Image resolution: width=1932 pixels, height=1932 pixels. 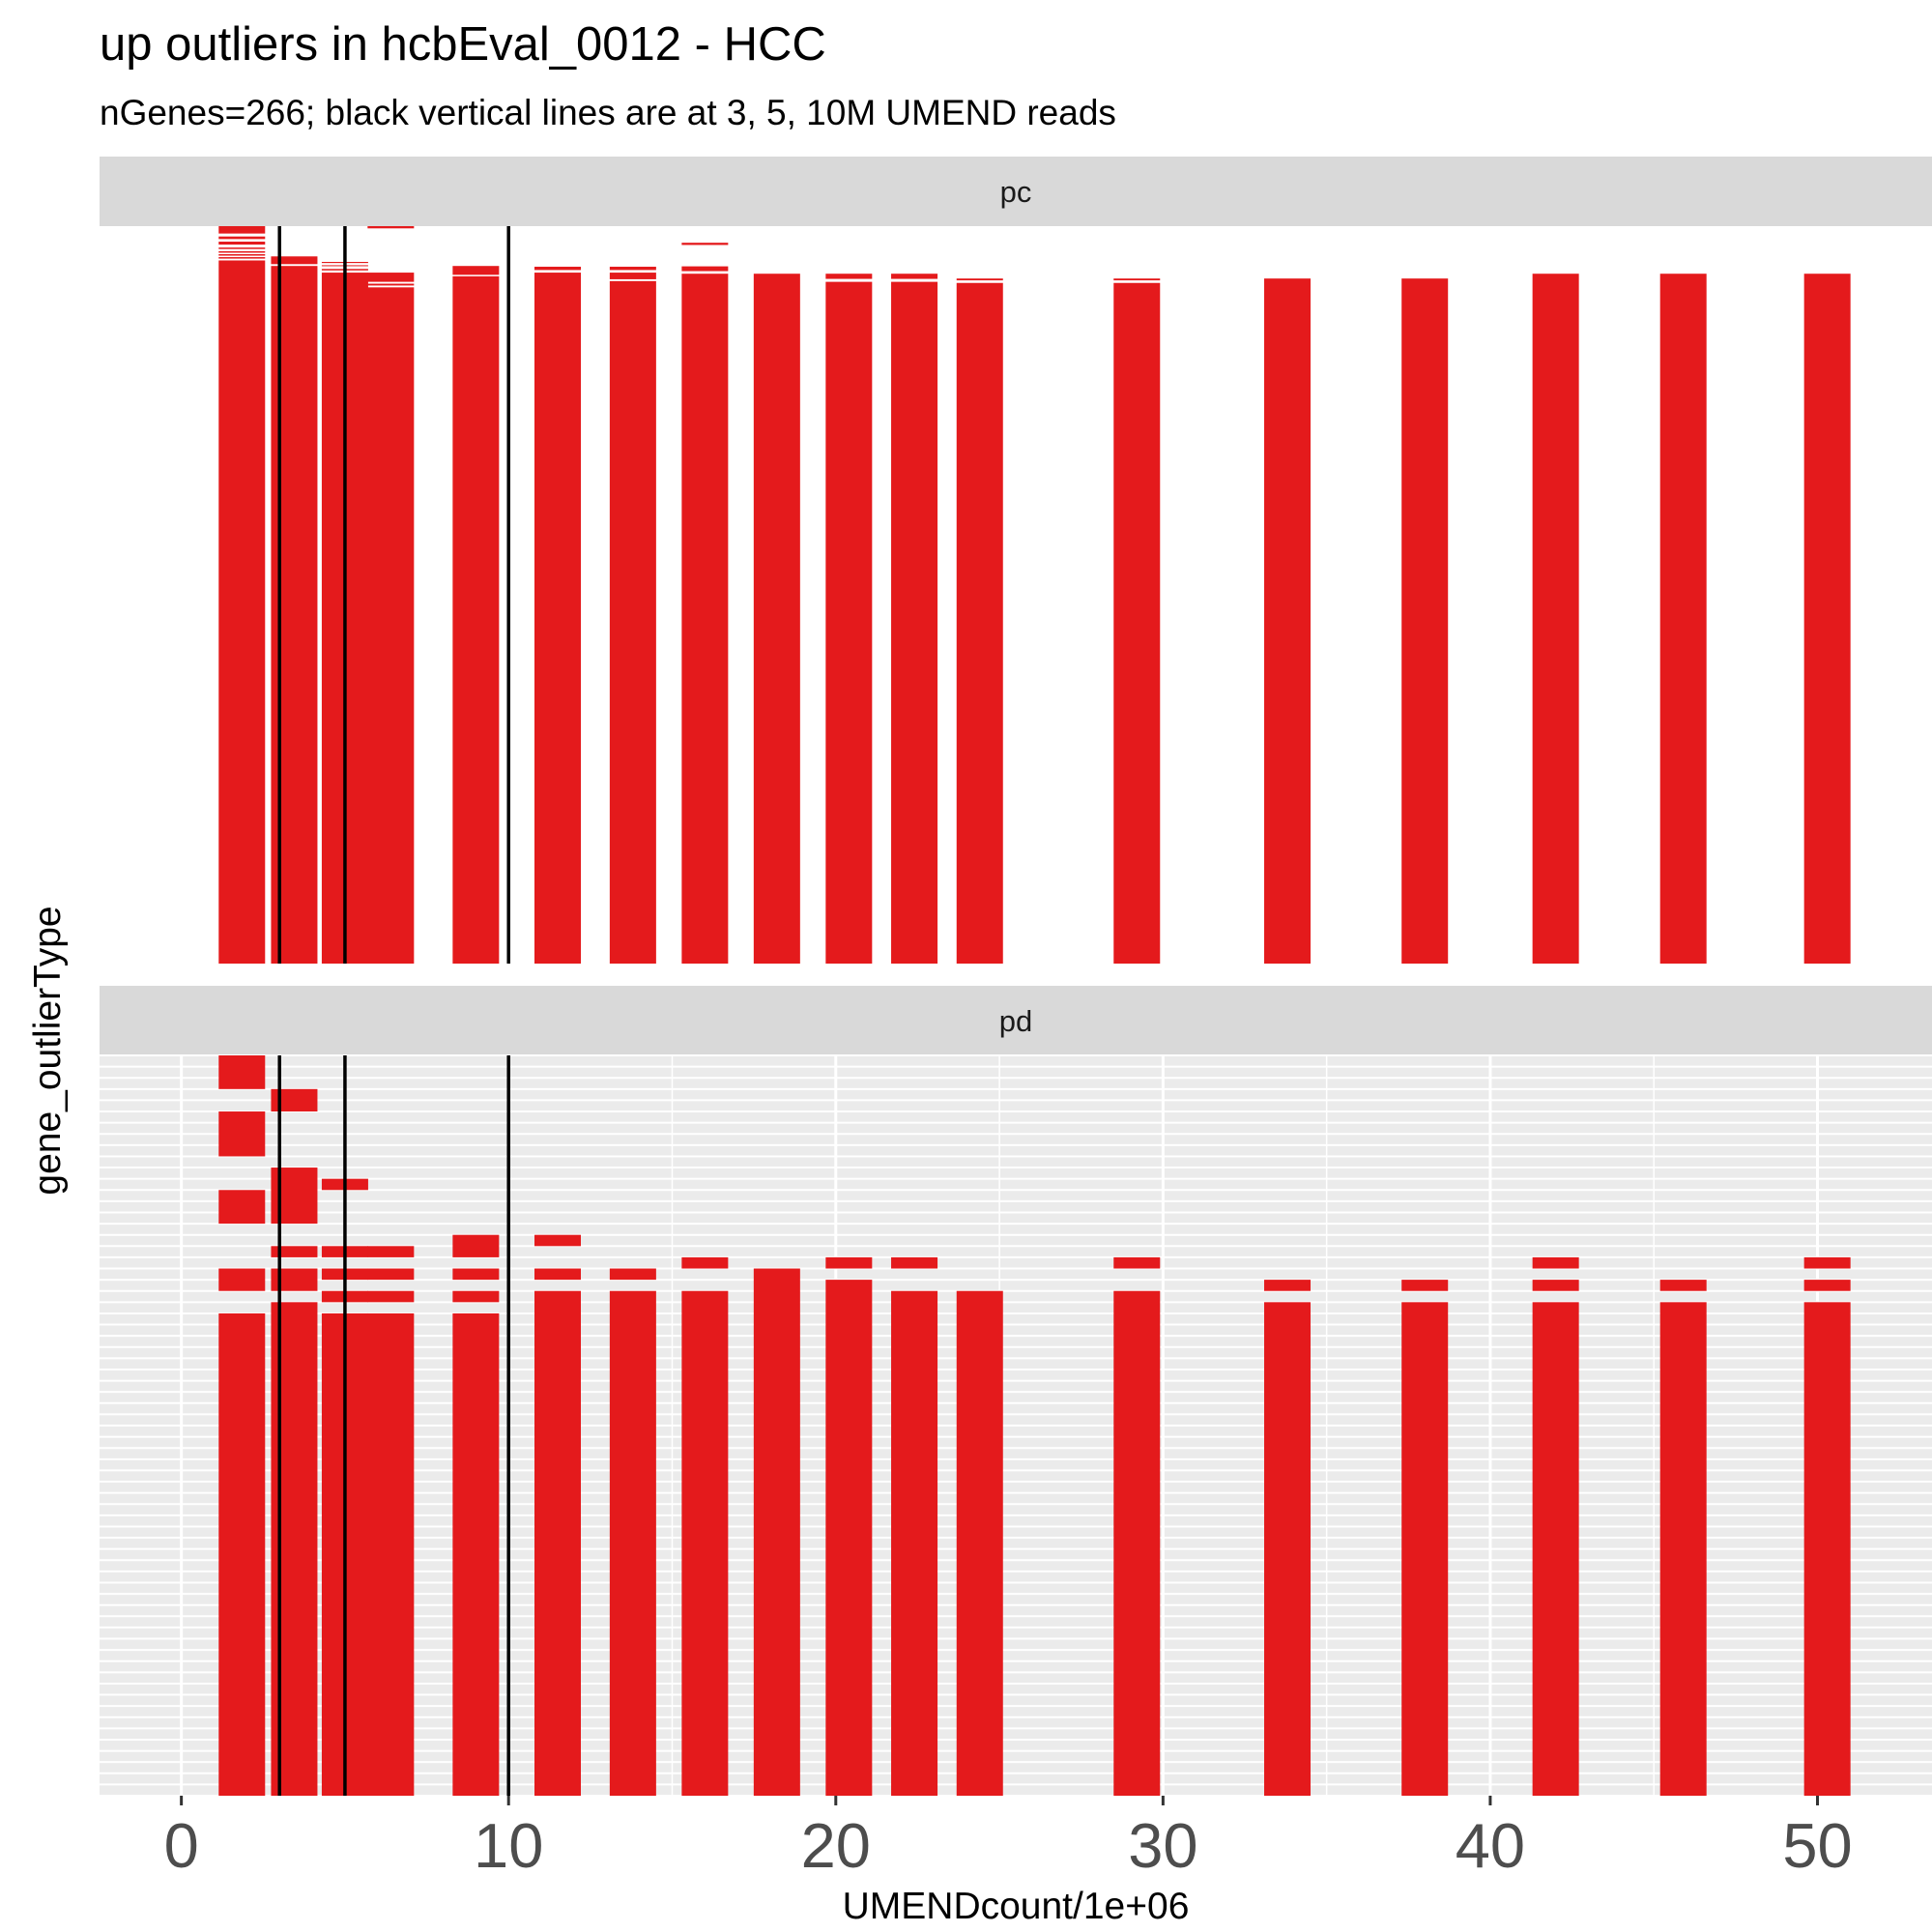 What do you see at coordinates (463, 45) in the screenshot?
I see `chart-title: up outliers in hcbEval_0012 - HCC` at bounding box center [463, 45].